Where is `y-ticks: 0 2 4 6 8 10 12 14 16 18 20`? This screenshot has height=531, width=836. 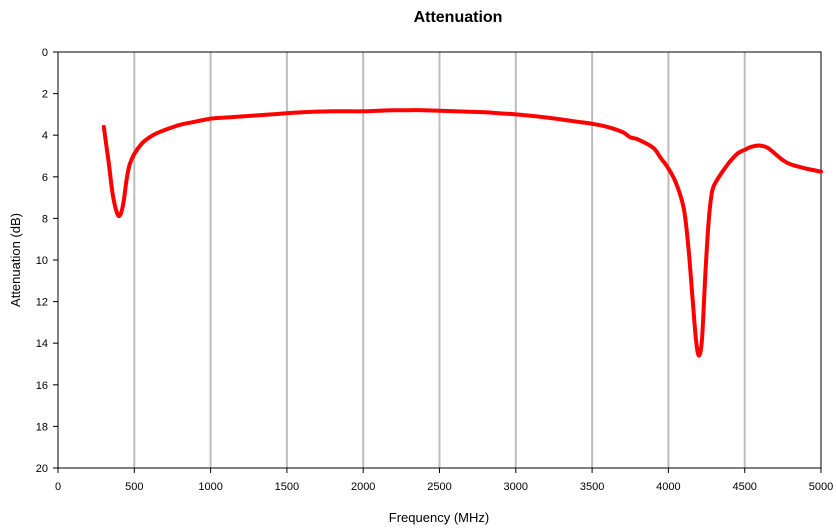
y-ticks: 0 2 4 6 8 10 12 14 16 18 20 is located at coordinates (47, 261).